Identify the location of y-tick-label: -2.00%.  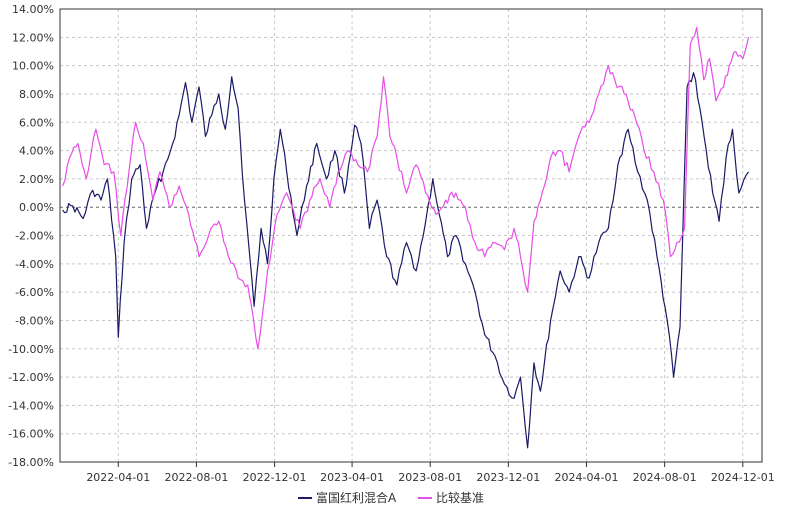
(34, 236).